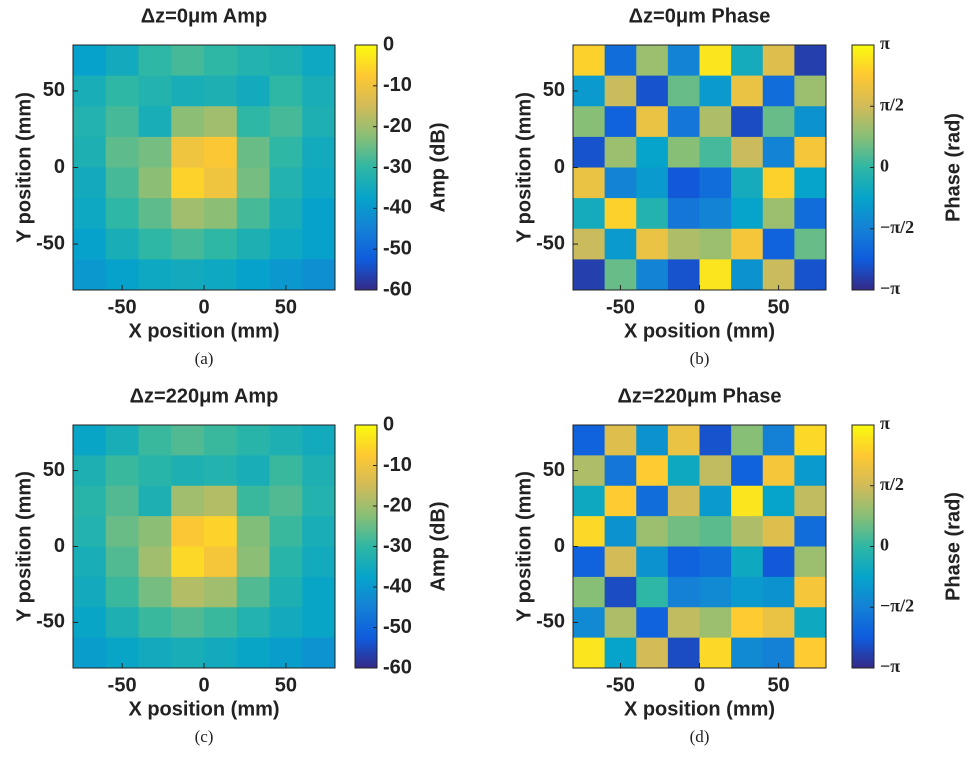 This screenshot has width=972, height=783. Describe the element at coordinates (50, 243) in the screenshot. I see `y-tick-label: -50` at that location.